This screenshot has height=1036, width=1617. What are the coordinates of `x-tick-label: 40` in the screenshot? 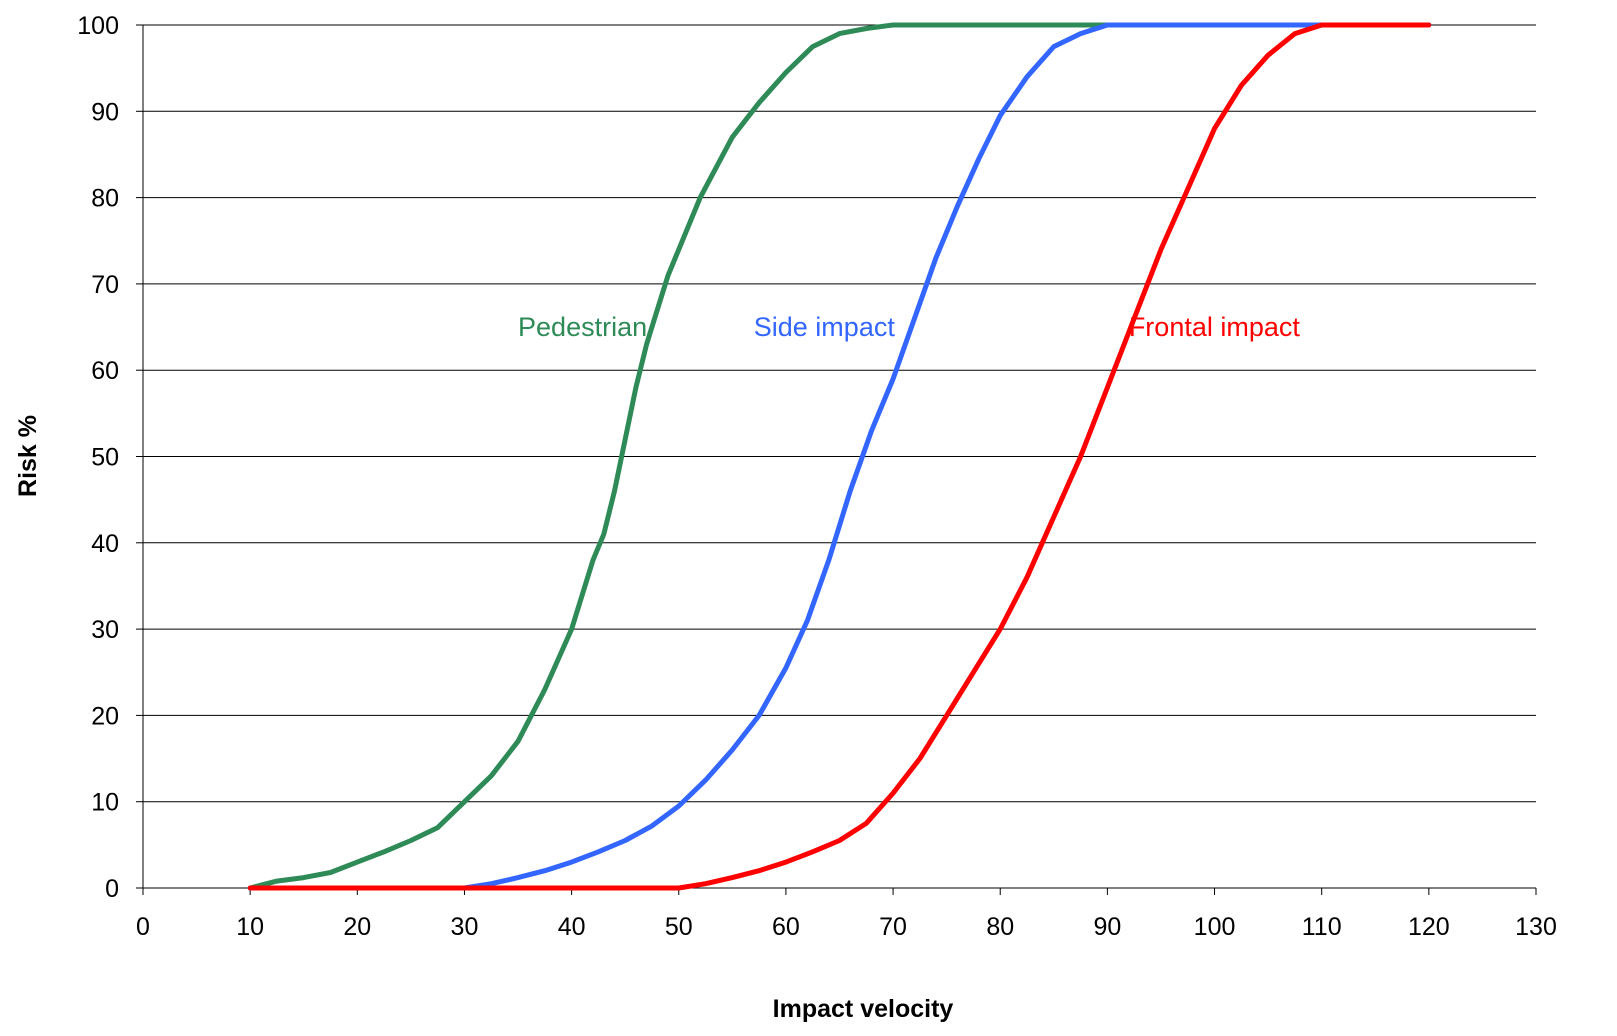 It's located at (572, 927).